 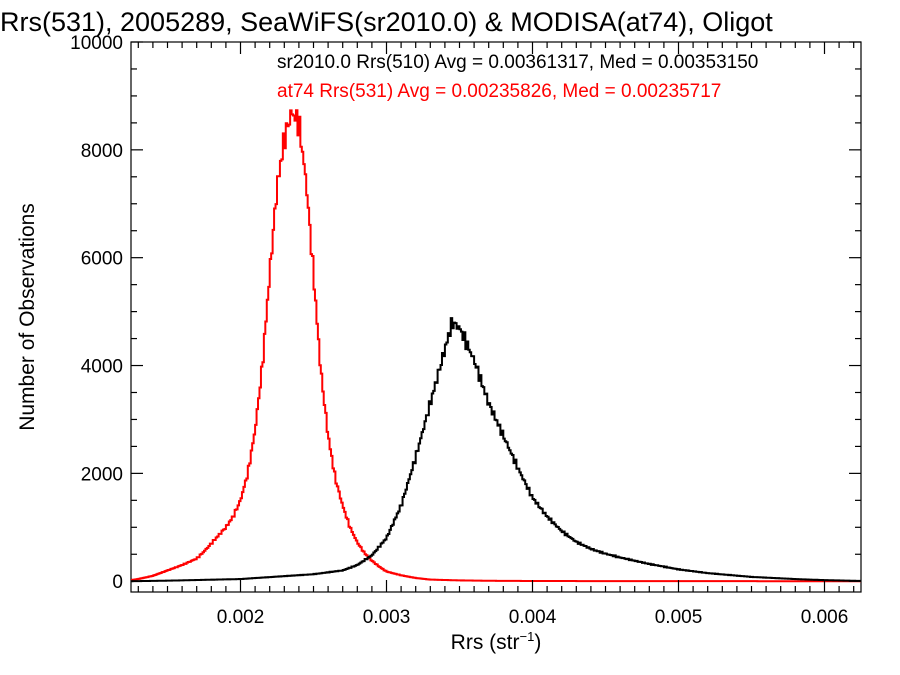 I want to click on x-tick-label: 0.003, so click(x=387, y=617).